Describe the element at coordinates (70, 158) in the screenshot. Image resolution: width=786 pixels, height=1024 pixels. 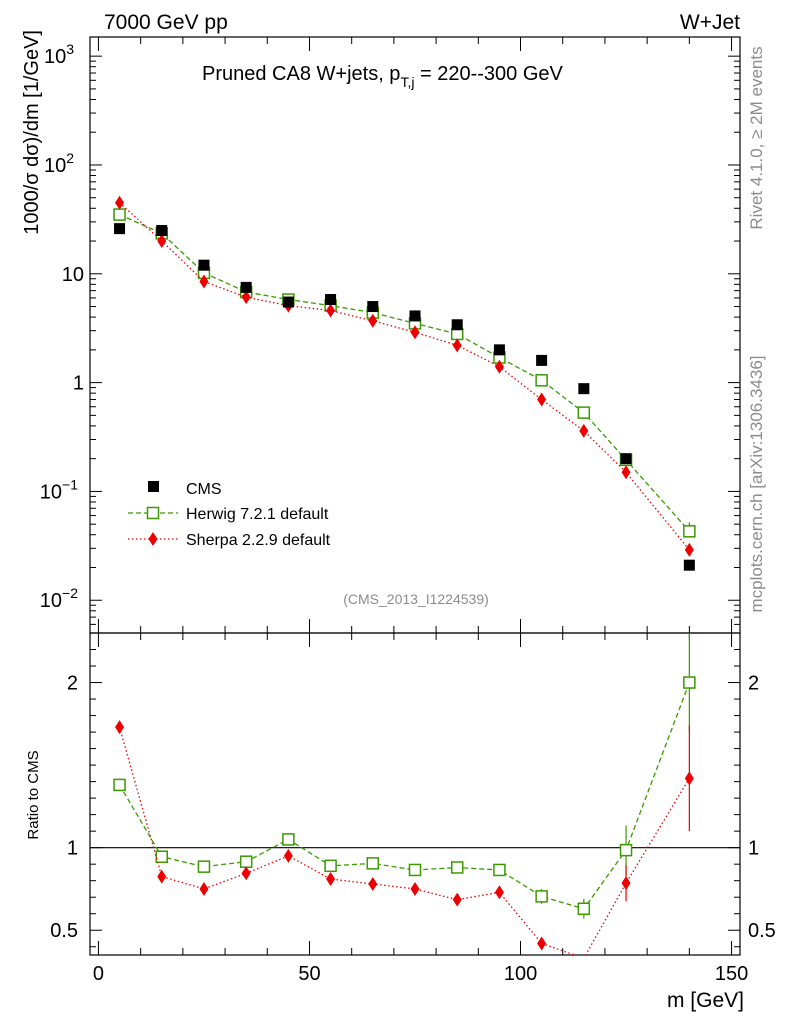
I see `tick-label-exponent: 2` at that location.